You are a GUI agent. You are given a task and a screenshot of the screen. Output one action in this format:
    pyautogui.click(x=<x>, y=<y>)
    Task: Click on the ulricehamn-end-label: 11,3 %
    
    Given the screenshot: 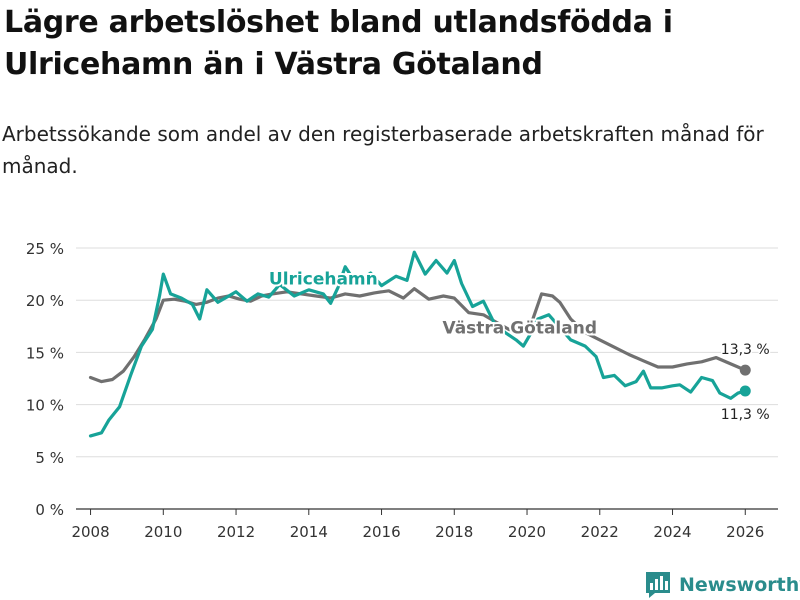 What is the action you would take?
    pyautogui.click(x=745, y=415)
    